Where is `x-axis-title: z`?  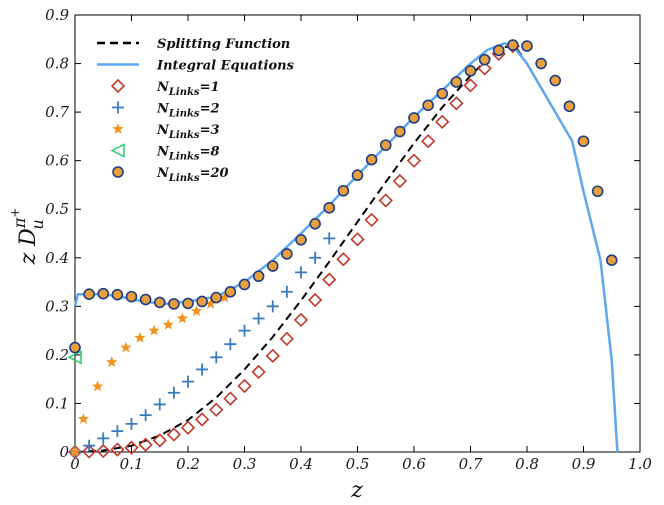 x-axis-title: z is located at coordinates (356, 490).